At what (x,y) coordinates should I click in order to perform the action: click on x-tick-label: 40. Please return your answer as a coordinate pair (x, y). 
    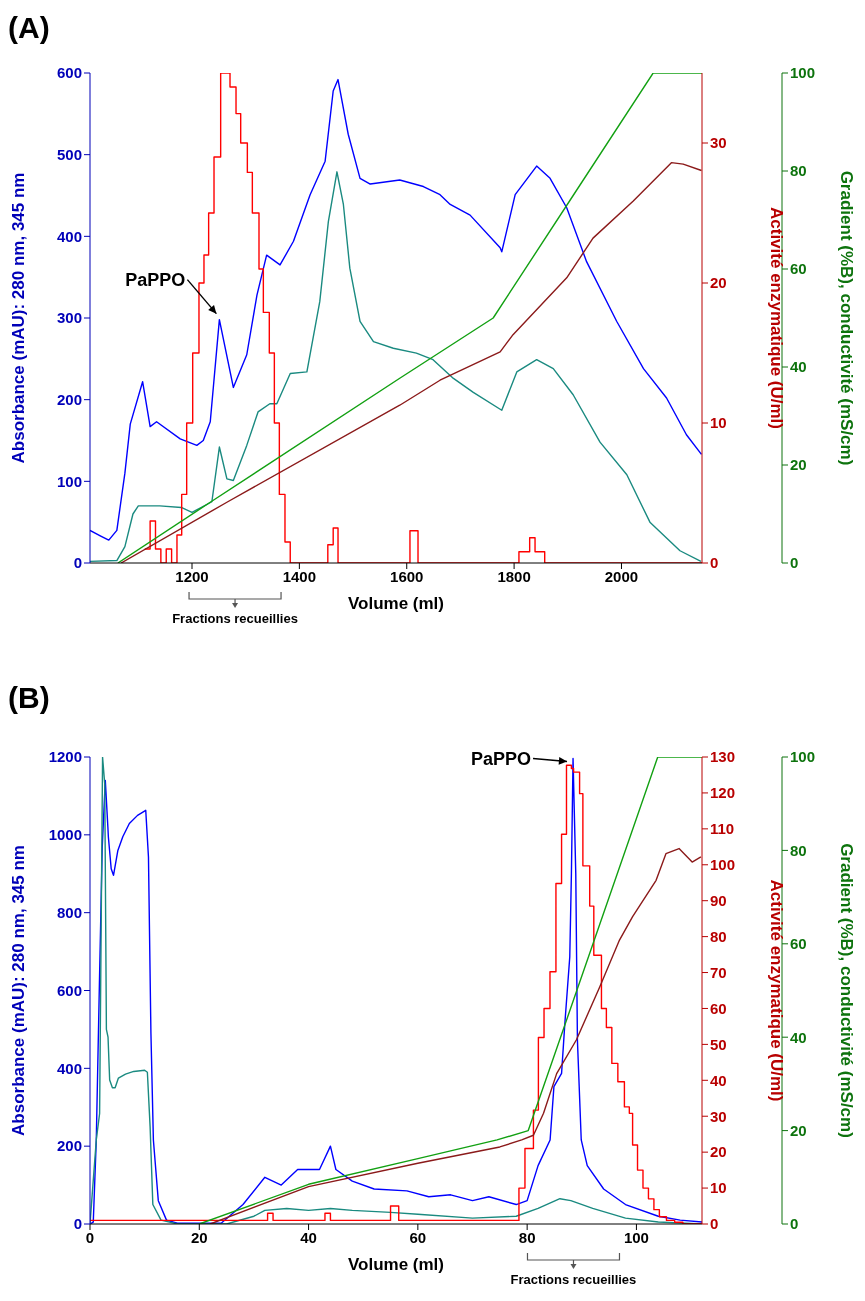
    Looking at the image, I should click on (308, 1237).